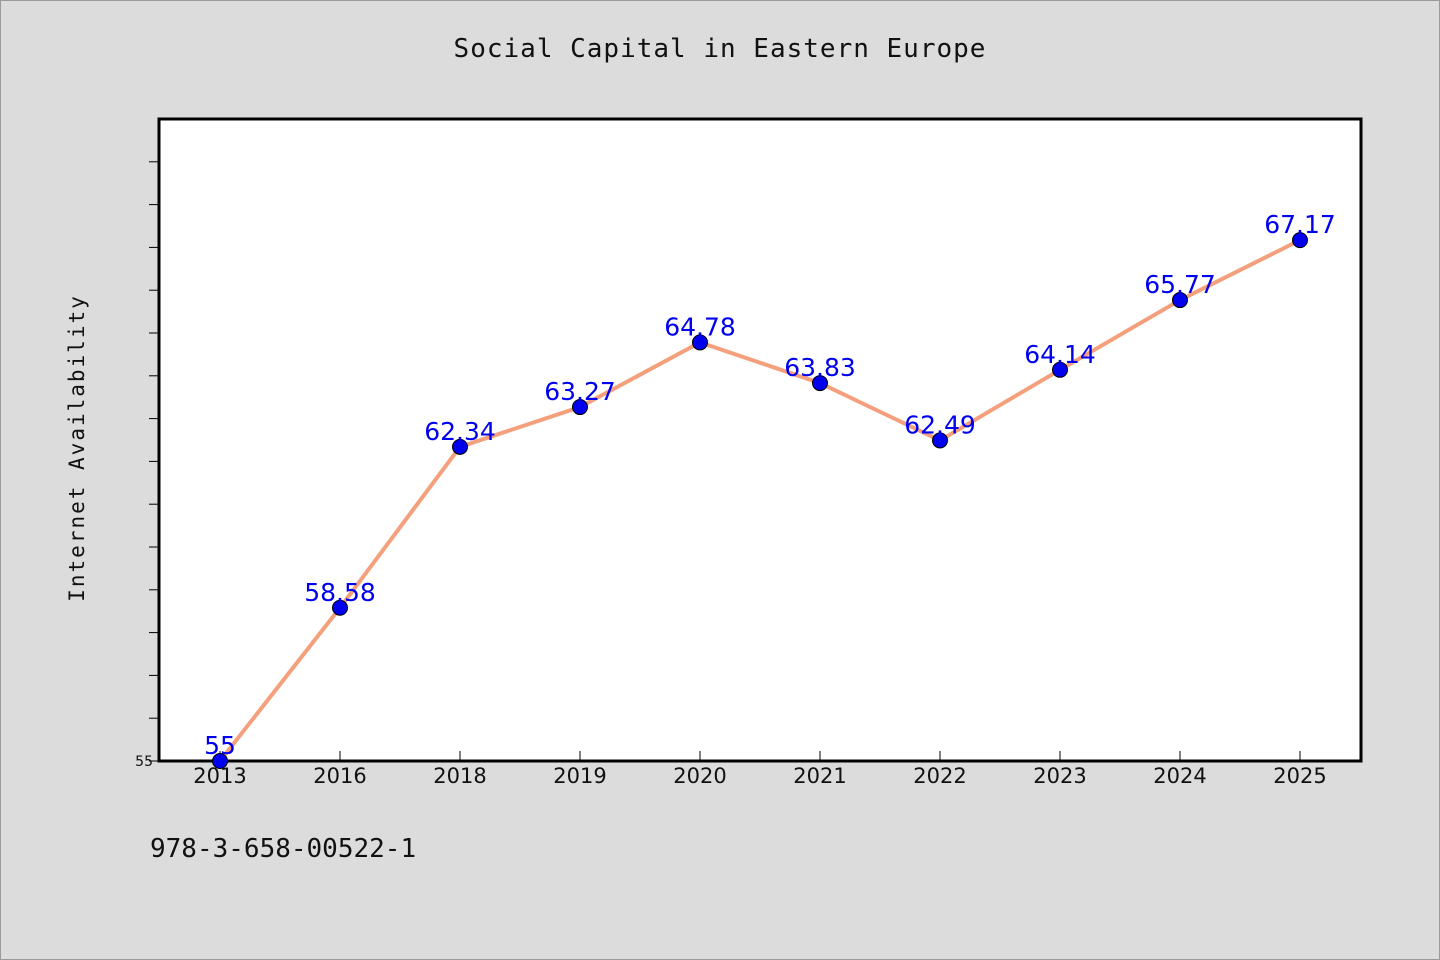  I want to click on data-label: 64.14, so click(1060, 354).